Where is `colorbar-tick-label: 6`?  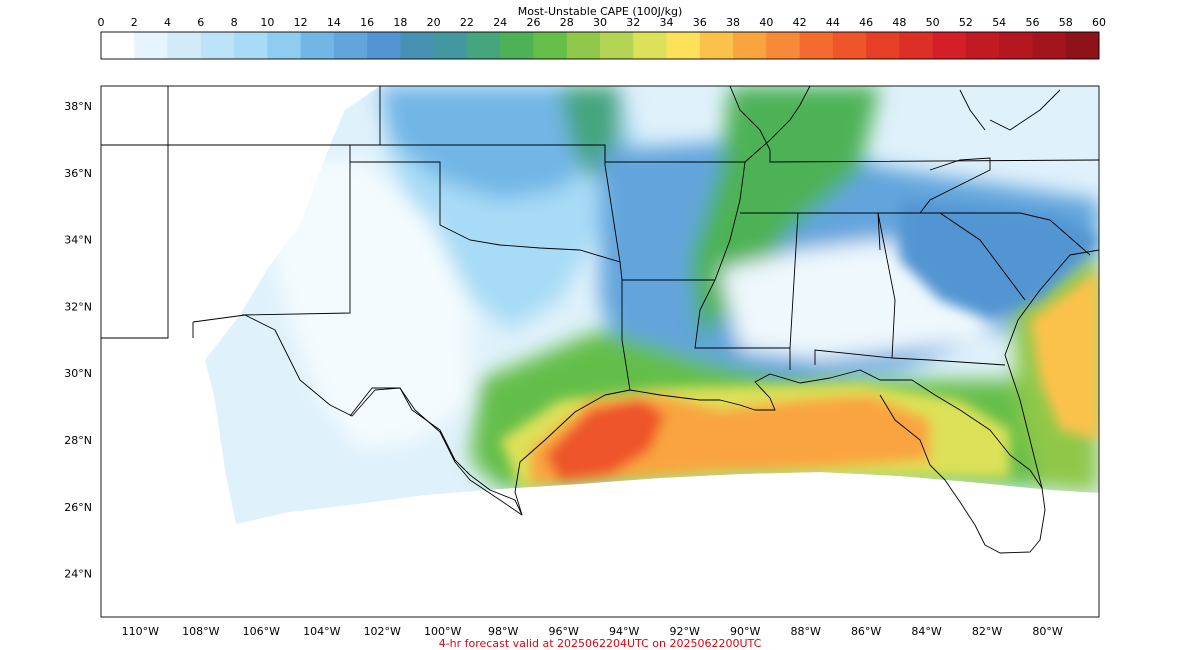 colorbar-tick-label: 6 is located at coordinates (200, 22).